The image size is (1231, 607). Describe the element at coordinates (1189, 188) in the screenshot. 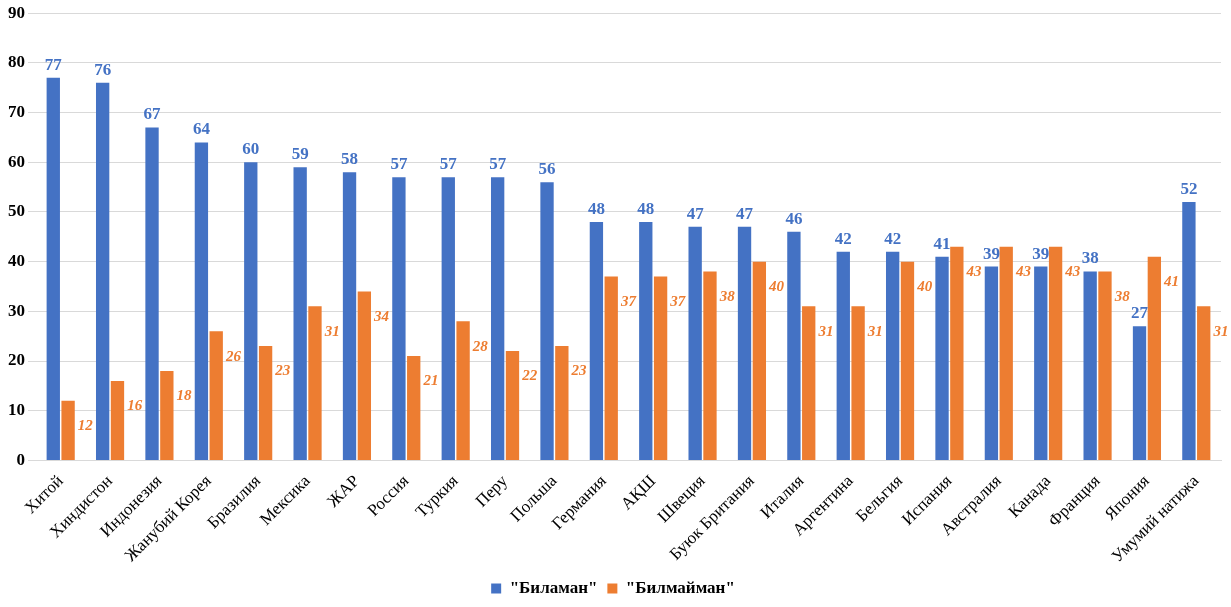

I see `data-label: 52` at that location.